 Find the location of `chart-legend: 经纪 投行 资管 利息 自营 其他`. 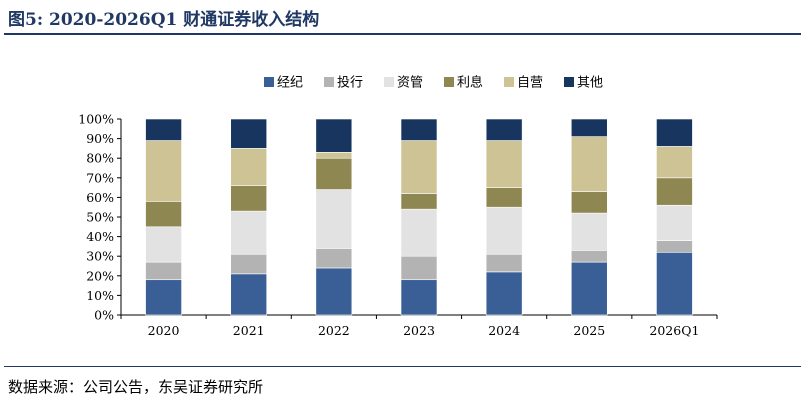

chart-legend: 经纪 投行 资管 利息 自营 其他 is located at coordinates (433, 83).